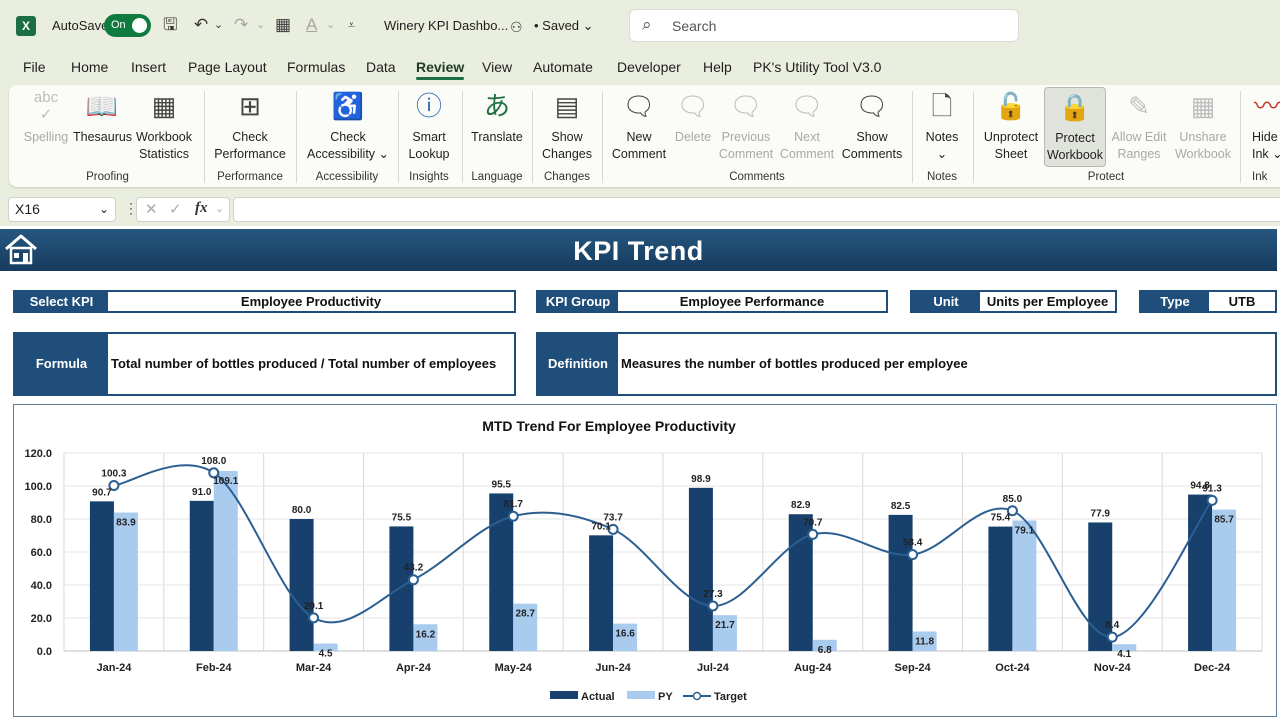 The height and width of the screenshot is (718, 1280). Describe the element at coordinates (717, 67) in the screenshot. I see `tab-help: Help` at that location.